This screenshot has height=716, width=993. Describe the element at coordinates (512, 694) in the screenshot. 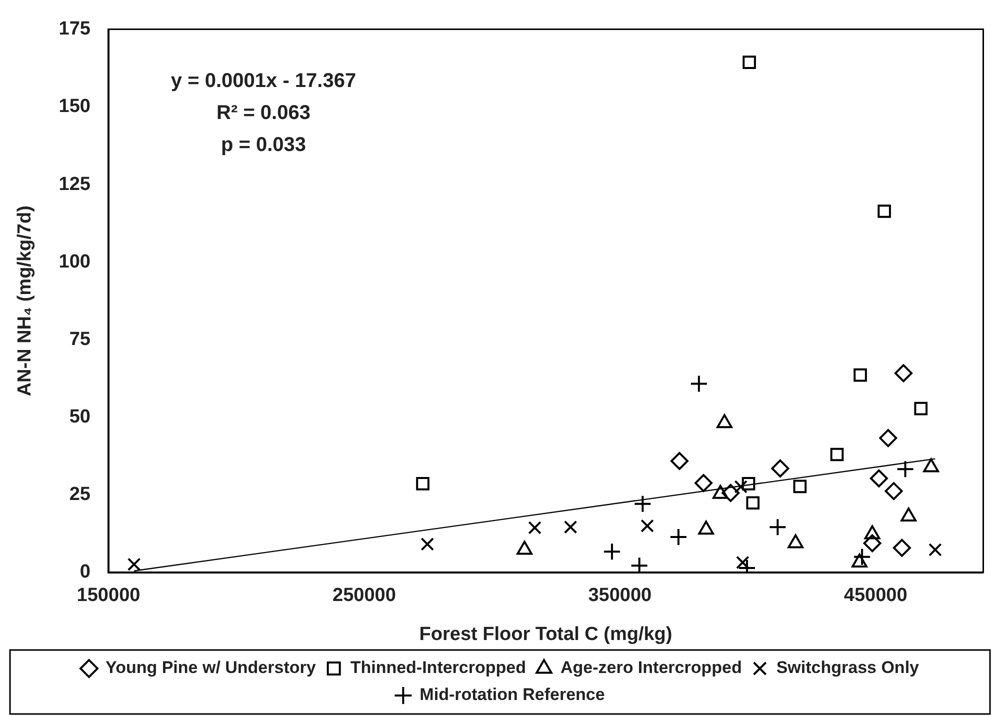

I see `legend-label: Mid-rotation Reference` at that location.